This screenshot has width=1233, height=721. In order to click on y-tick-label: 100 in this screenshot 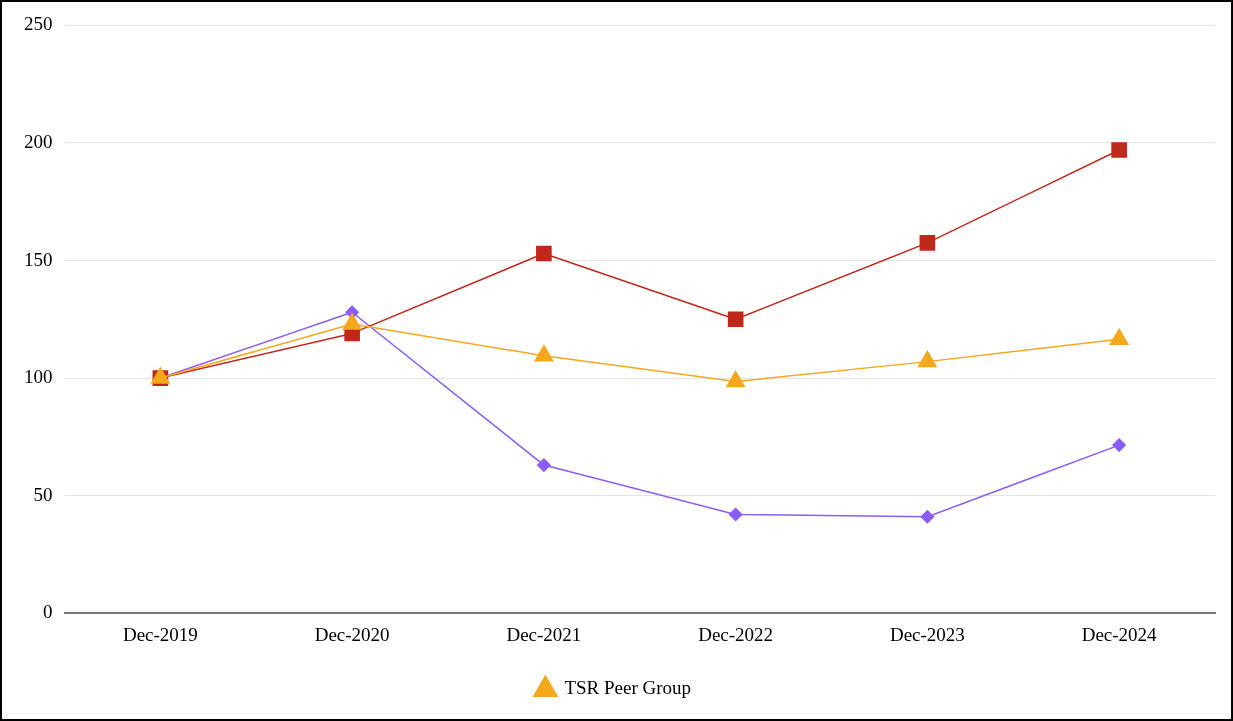, I will do `click(38, 377)`.